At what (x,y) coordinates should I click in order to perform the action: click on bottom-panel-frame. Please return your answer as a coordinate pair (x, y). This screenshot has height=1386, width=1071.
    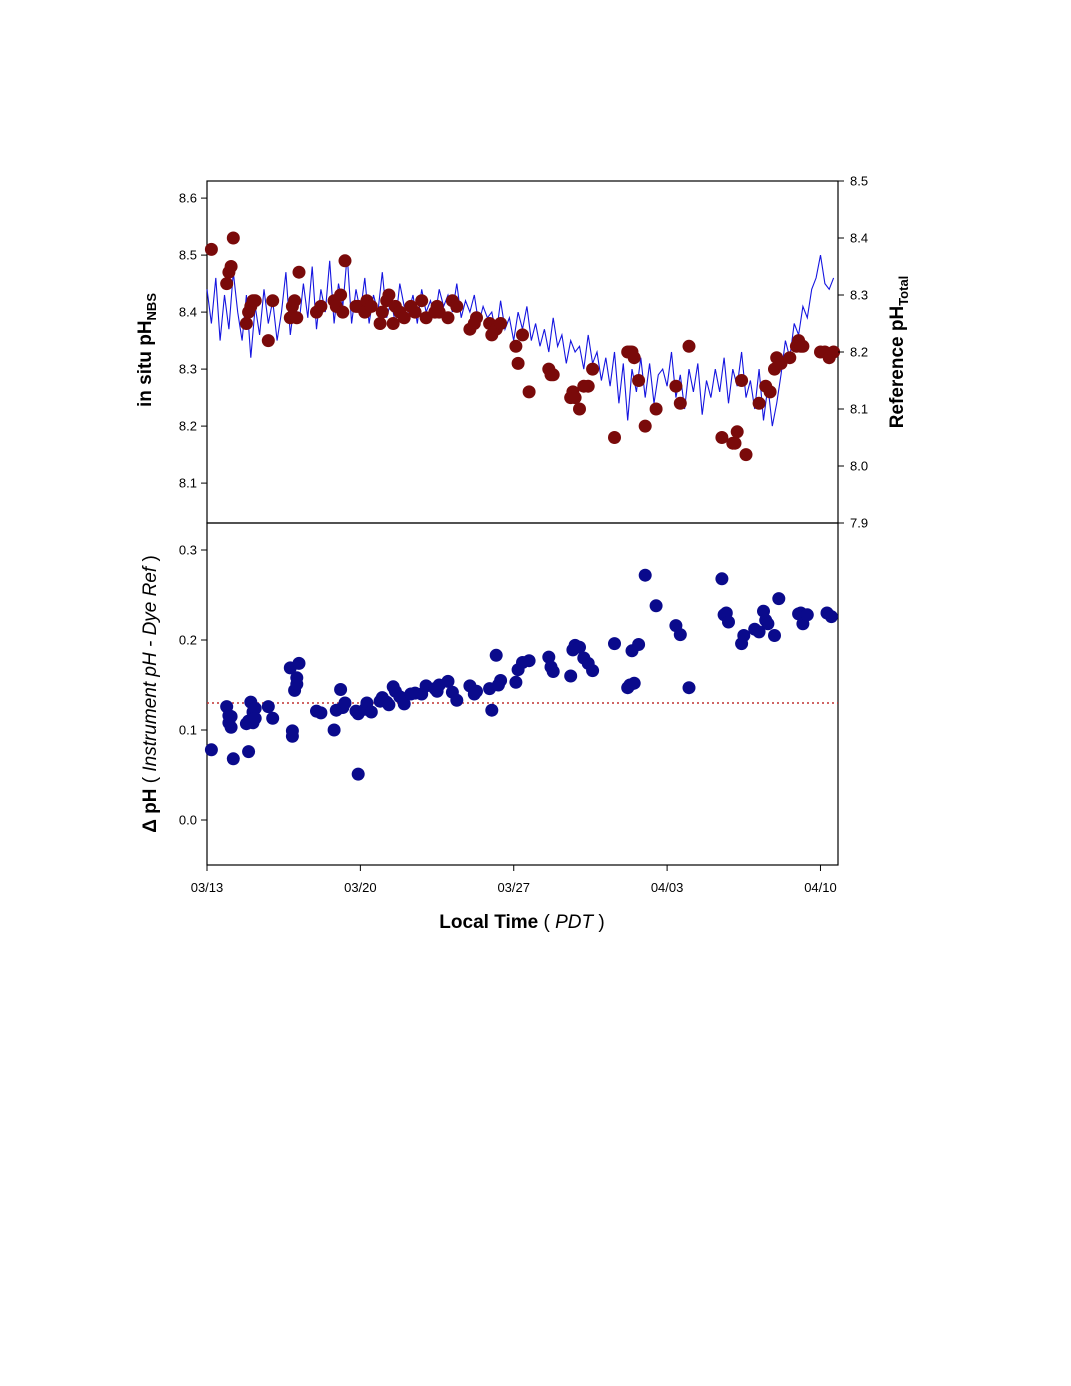
    Looking at the image, I should click on (522, 694).